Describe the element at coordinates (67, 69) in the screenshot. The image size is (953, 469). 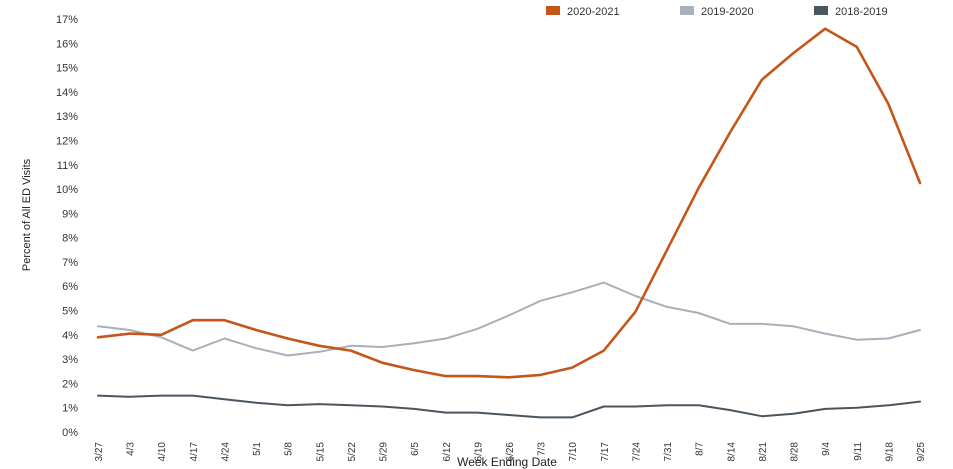
I see `y-tick-label: 15%` at that location.